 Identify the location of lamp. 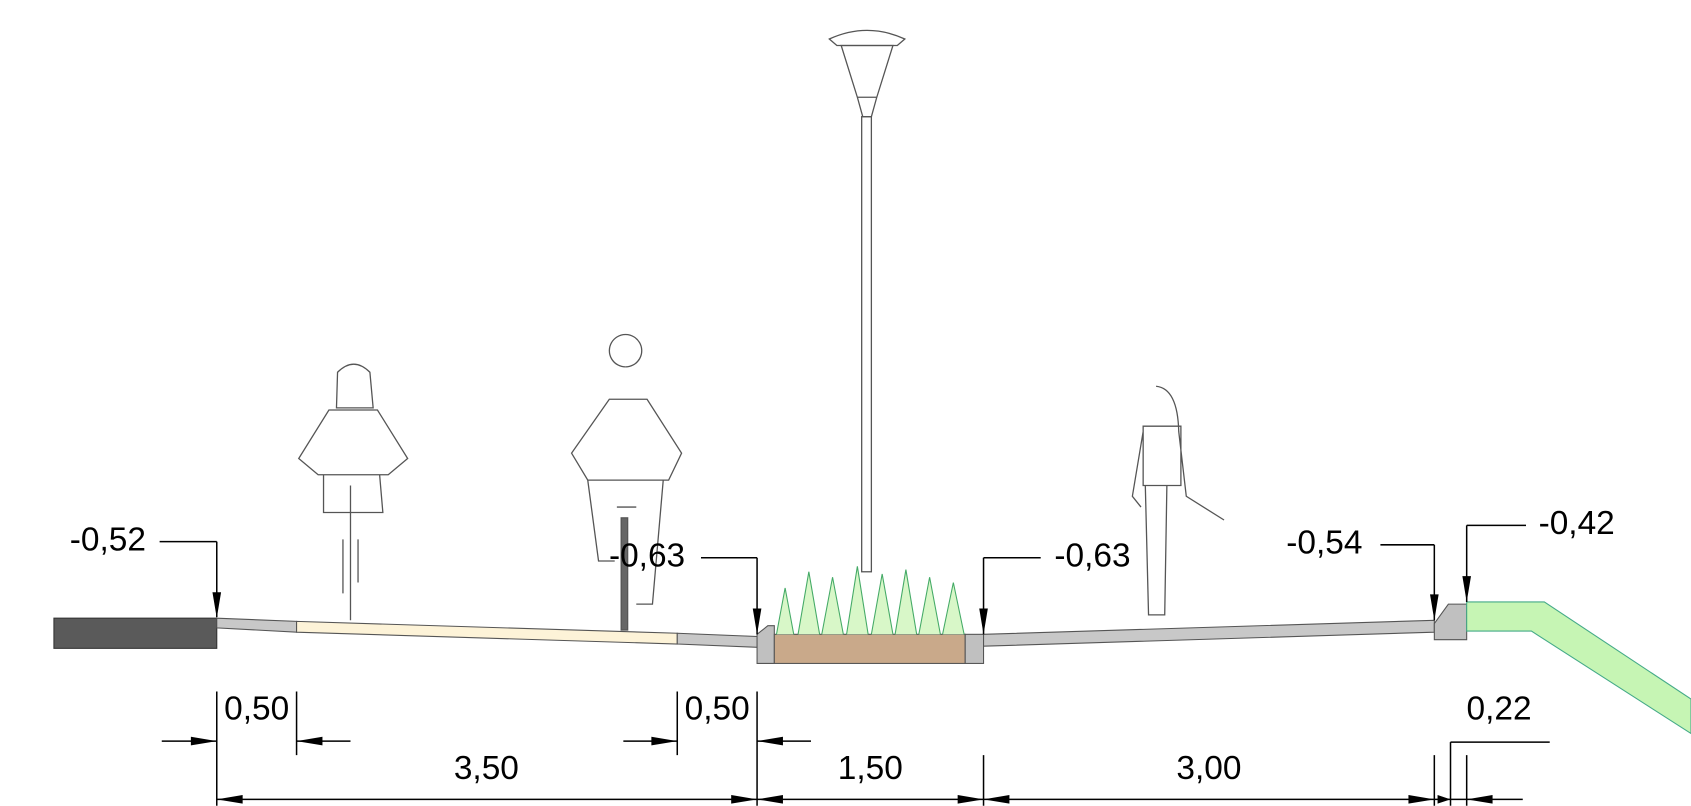
(867, 301).